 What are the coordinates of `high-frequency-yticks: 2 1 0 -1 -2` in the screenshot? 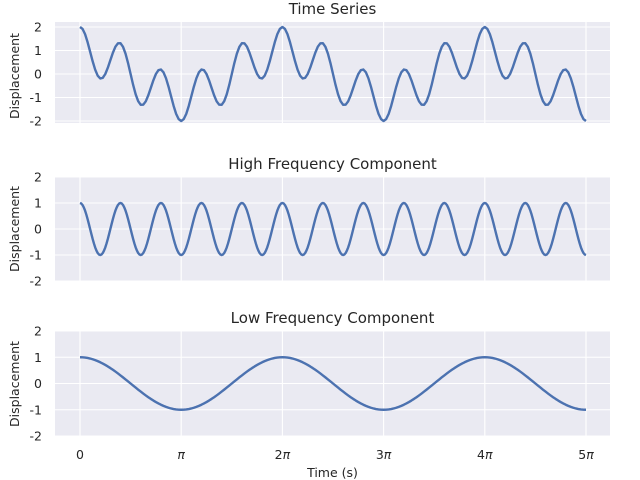 It's located at (36, 229).